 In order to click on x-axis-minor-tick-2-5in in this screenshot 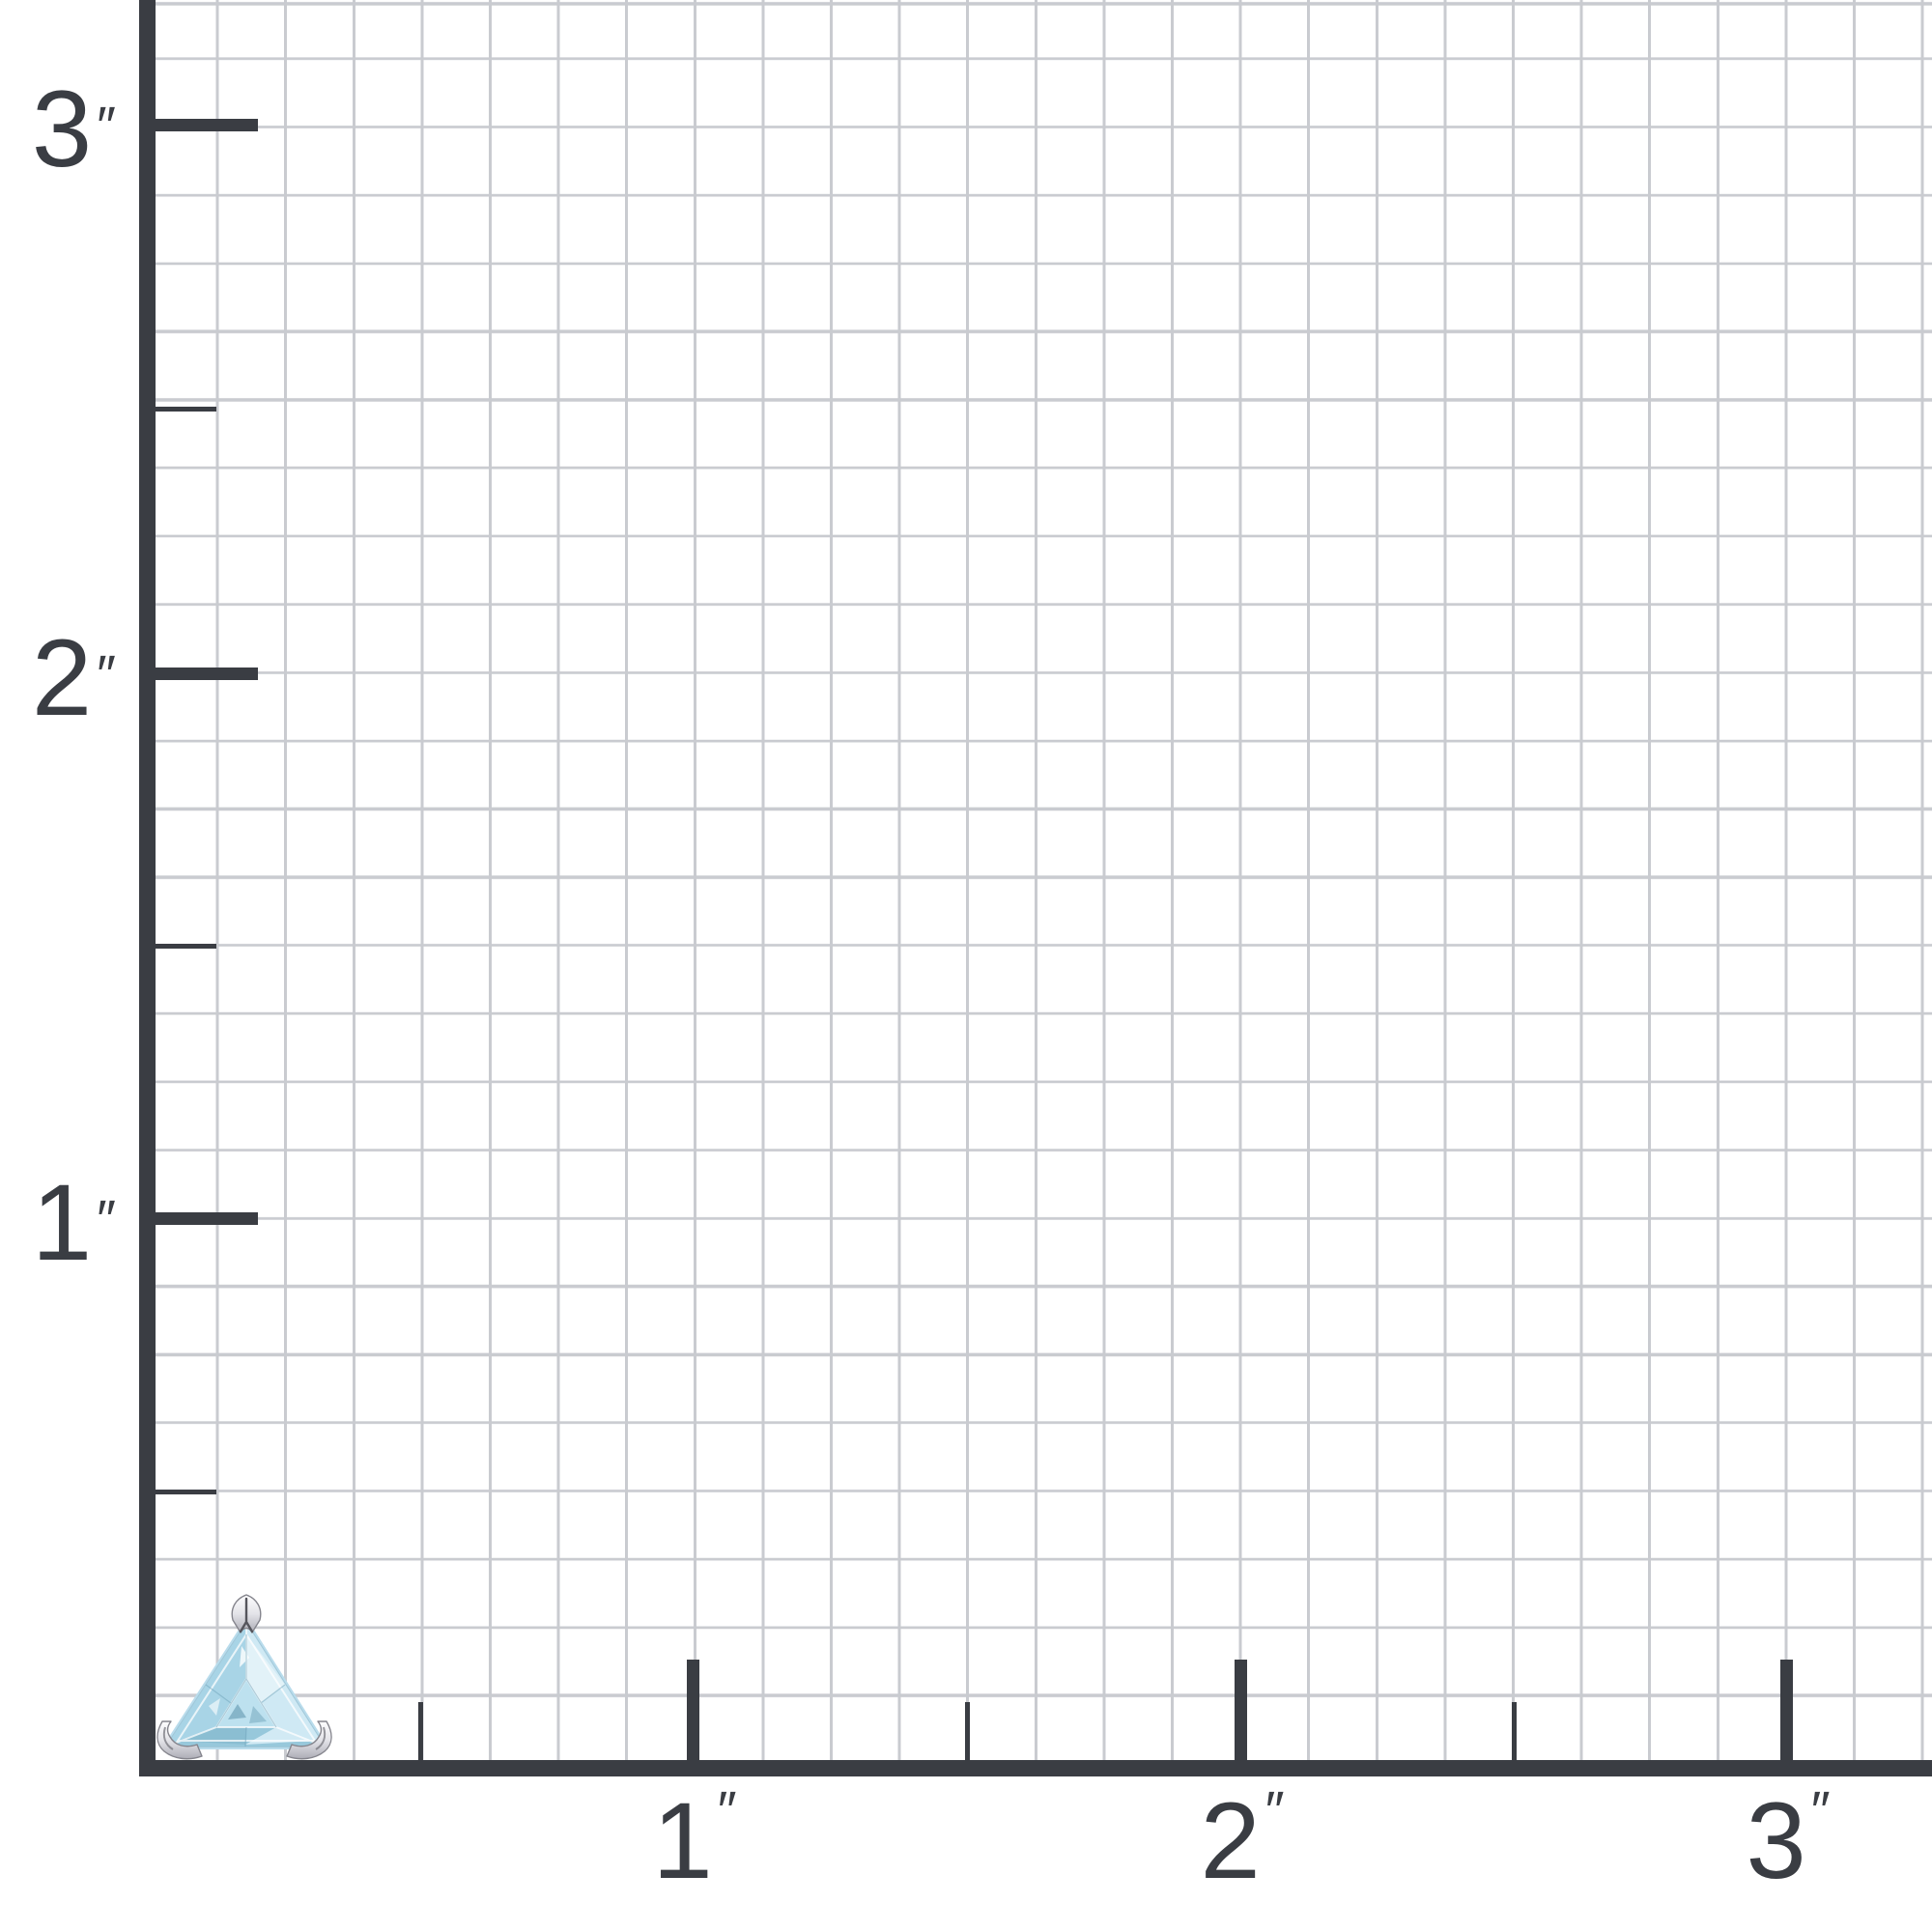, I will do `click(1514, 1731)`.